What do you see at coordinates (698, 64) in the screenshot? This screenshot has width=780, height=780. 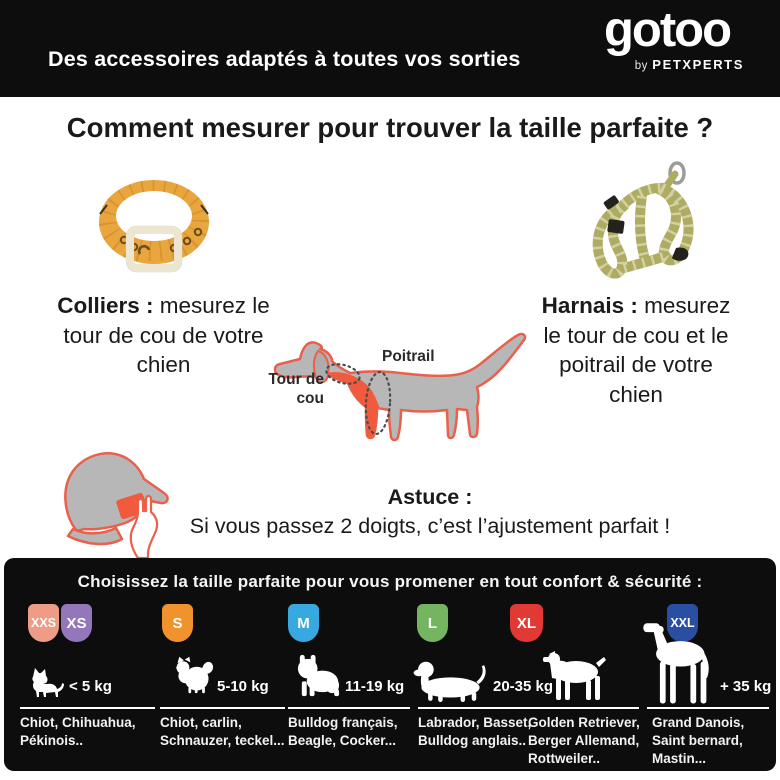 I see `logo-brand-text: PETXPERTS` at bounding box center [698, 64].